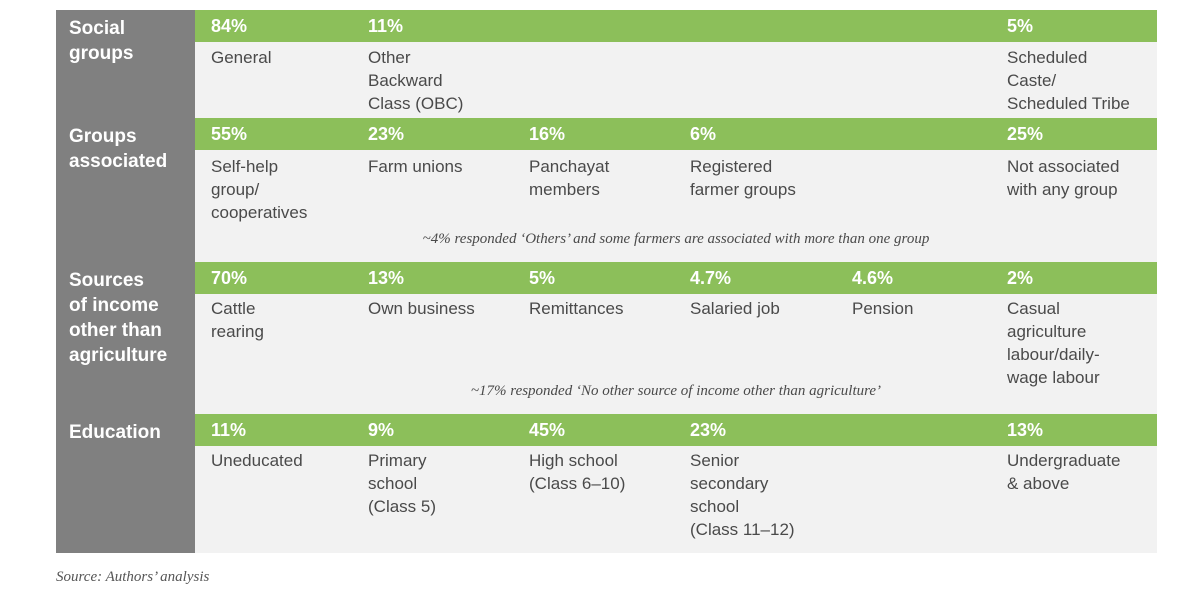 The image size is (1200, 609). Describe the element at coordinates (1068, 80) in the screenshot. I see `item-label: Scheduled Caste/ Scheduled Tribe` at that location.